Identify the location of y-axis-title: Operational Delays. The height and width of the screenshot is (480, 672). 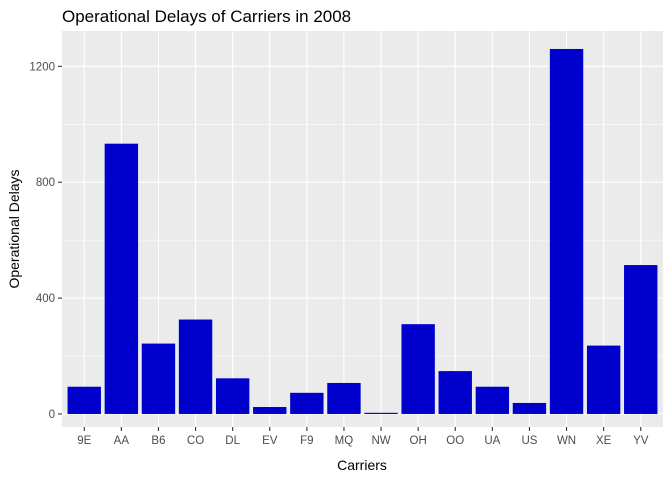
(14, 228).